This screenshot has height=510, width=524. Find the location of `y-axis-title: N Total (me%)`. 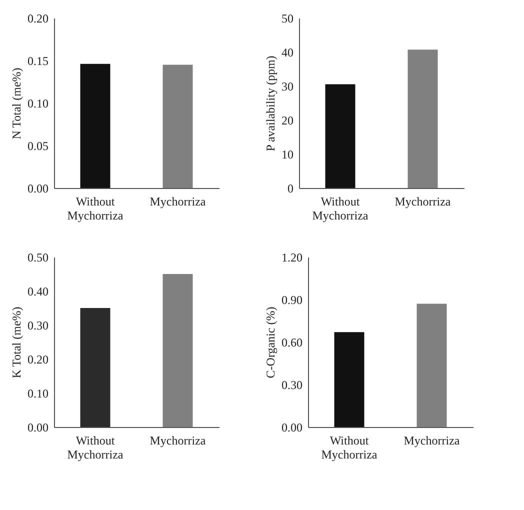

y-axis-title: N Total (me%) is located at coordinates (17, 104).